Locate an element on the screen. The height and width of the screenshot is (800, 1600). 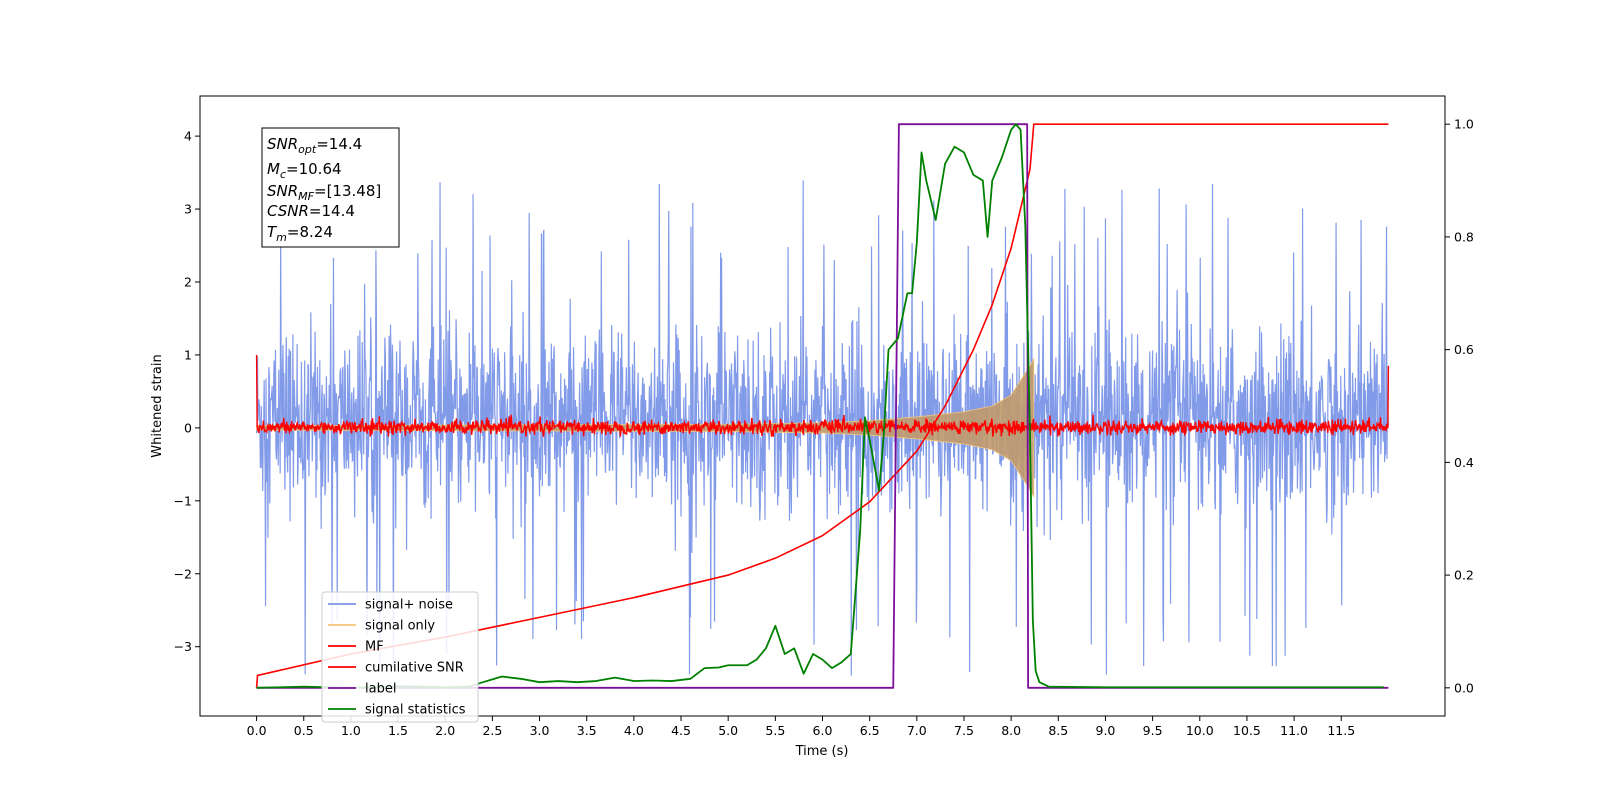
annotation-mc: Mc=10.64 is located at coordinates (304, 170).